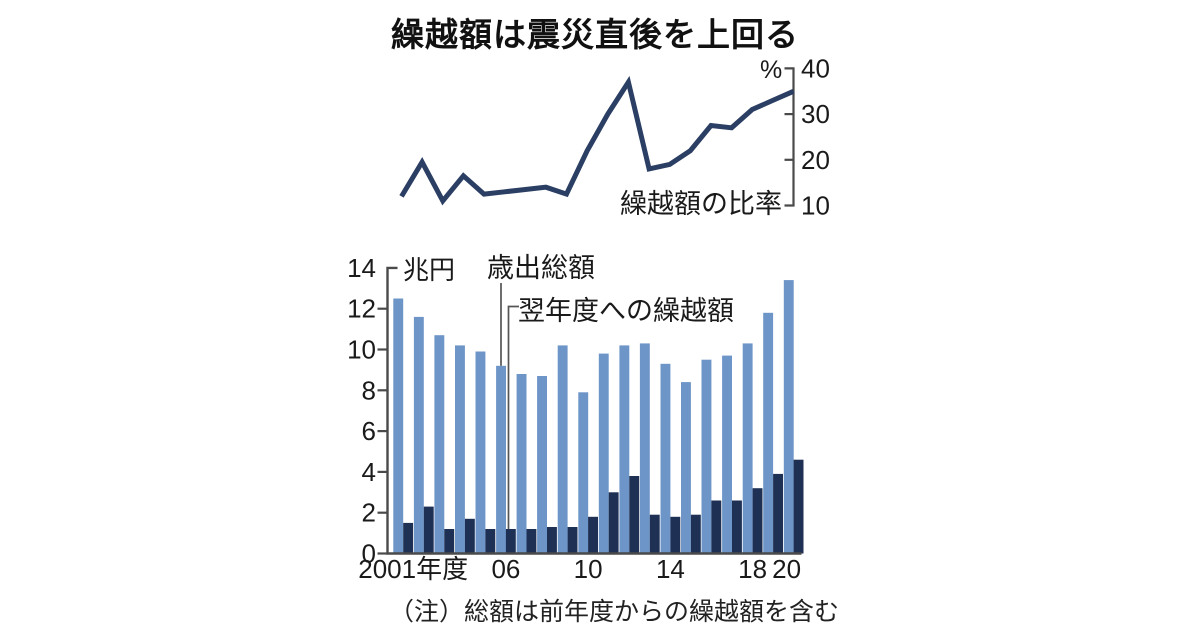 This screenshot has width=1200, height=630. What do you see at coordinates (369, 472) in the screenshot?
I see `bar-chart-ytick-label-4: 4` at bounding box center [369, 472].